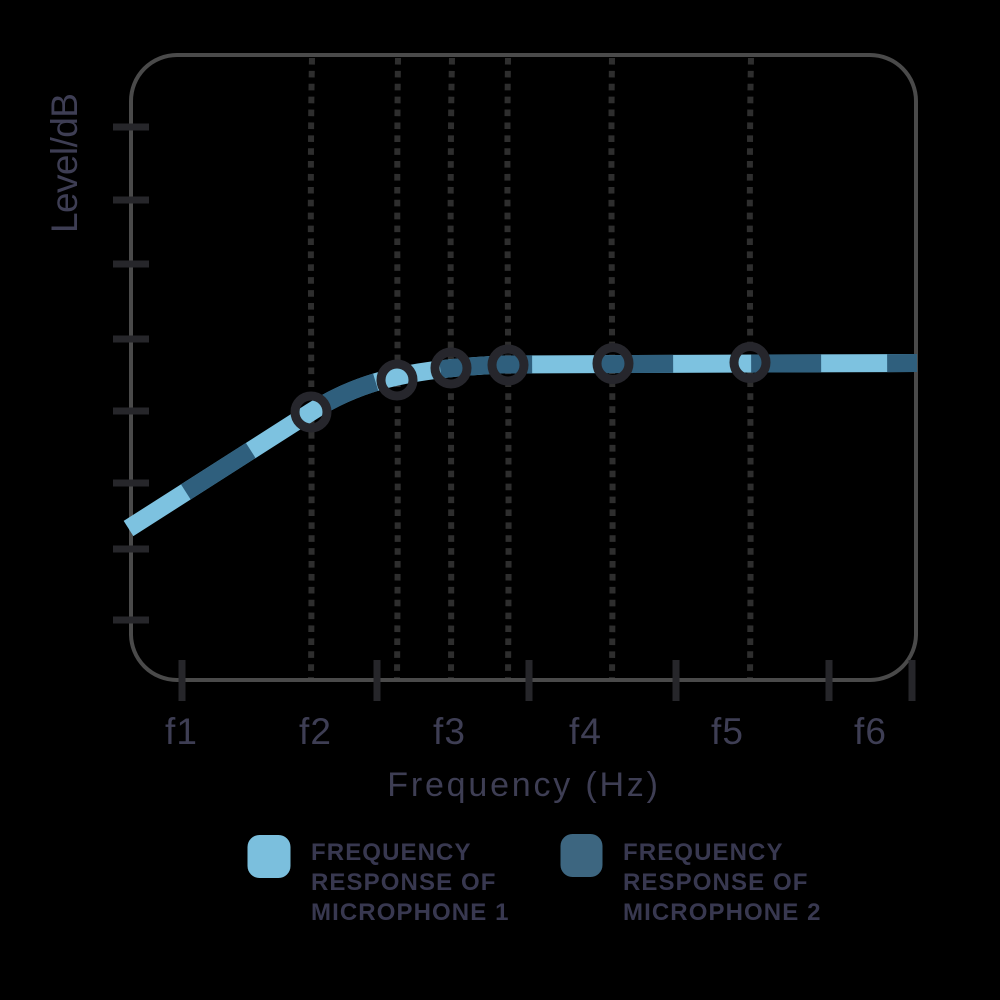 Image resolution: width=1000 pixels, height=1000 pixels. I want to click on svg-text: Level/dB, so click(64, 163).